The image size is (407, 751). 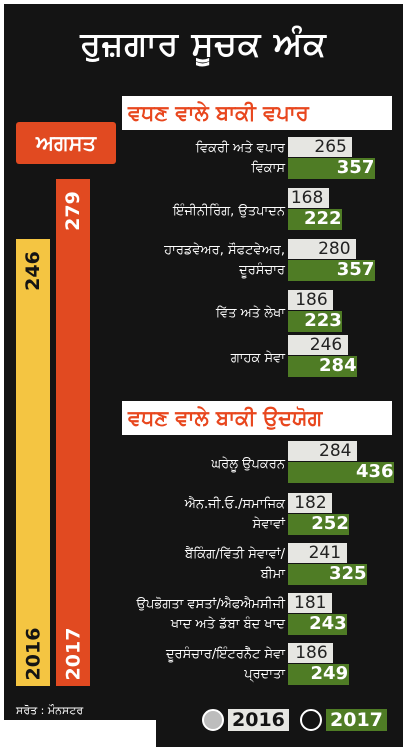 What do you see at coordinates (268, 524) in the screenshot?
I see `industry-label-line: ਸੇਵਾਵਾਂ` at bounding box center [268, 524].